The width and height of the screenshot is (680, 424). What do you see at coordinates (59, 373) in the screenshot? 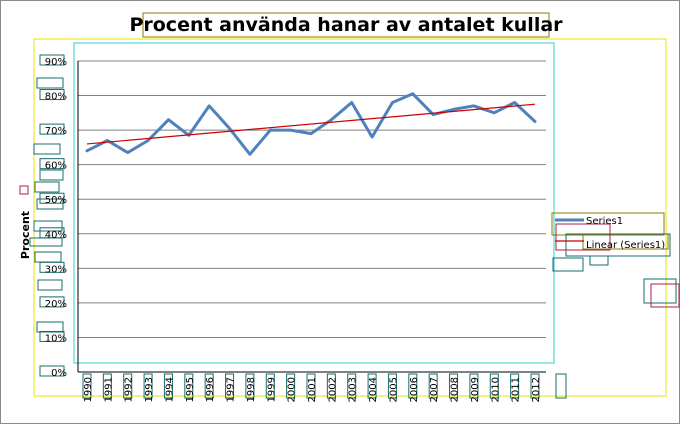
I see `y-tick-0%: 0%` at bounding box center [59, 373].